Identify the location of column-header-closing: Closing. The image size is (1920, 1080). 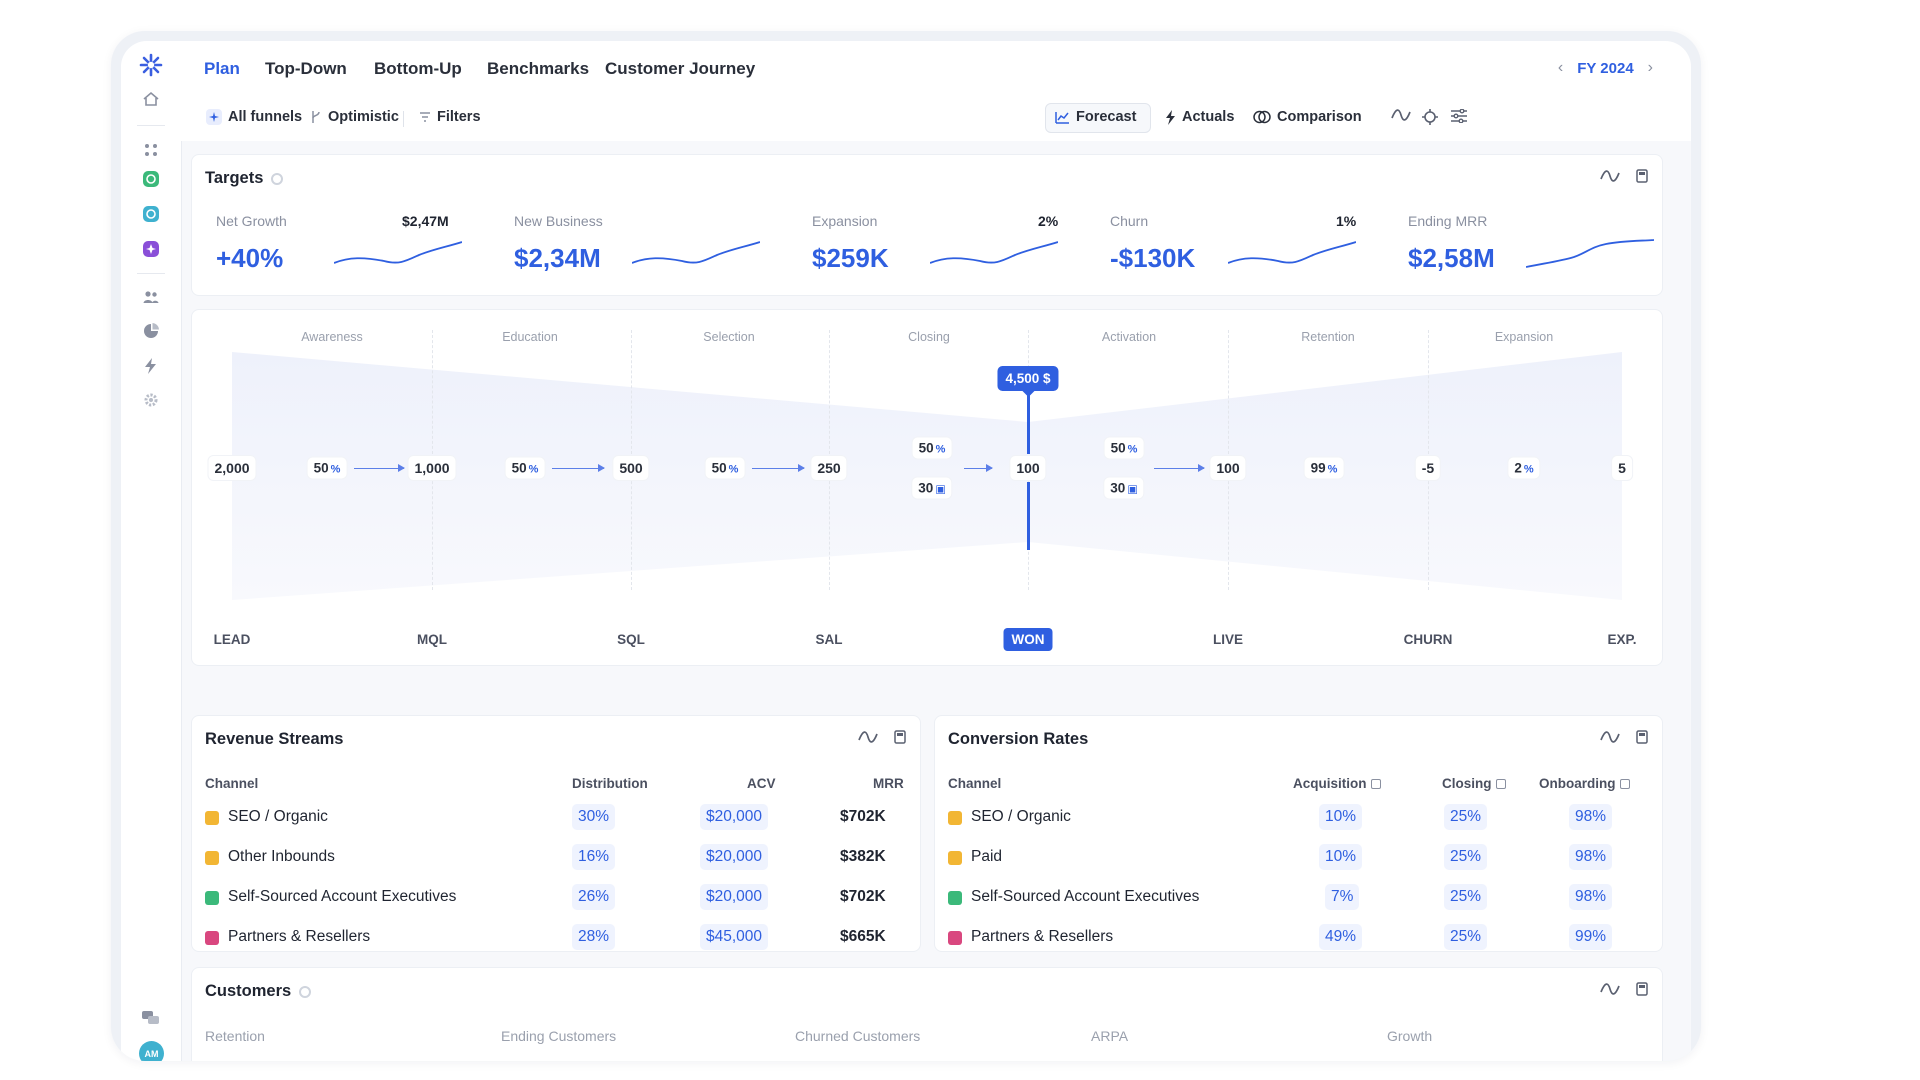
(1474, 783).